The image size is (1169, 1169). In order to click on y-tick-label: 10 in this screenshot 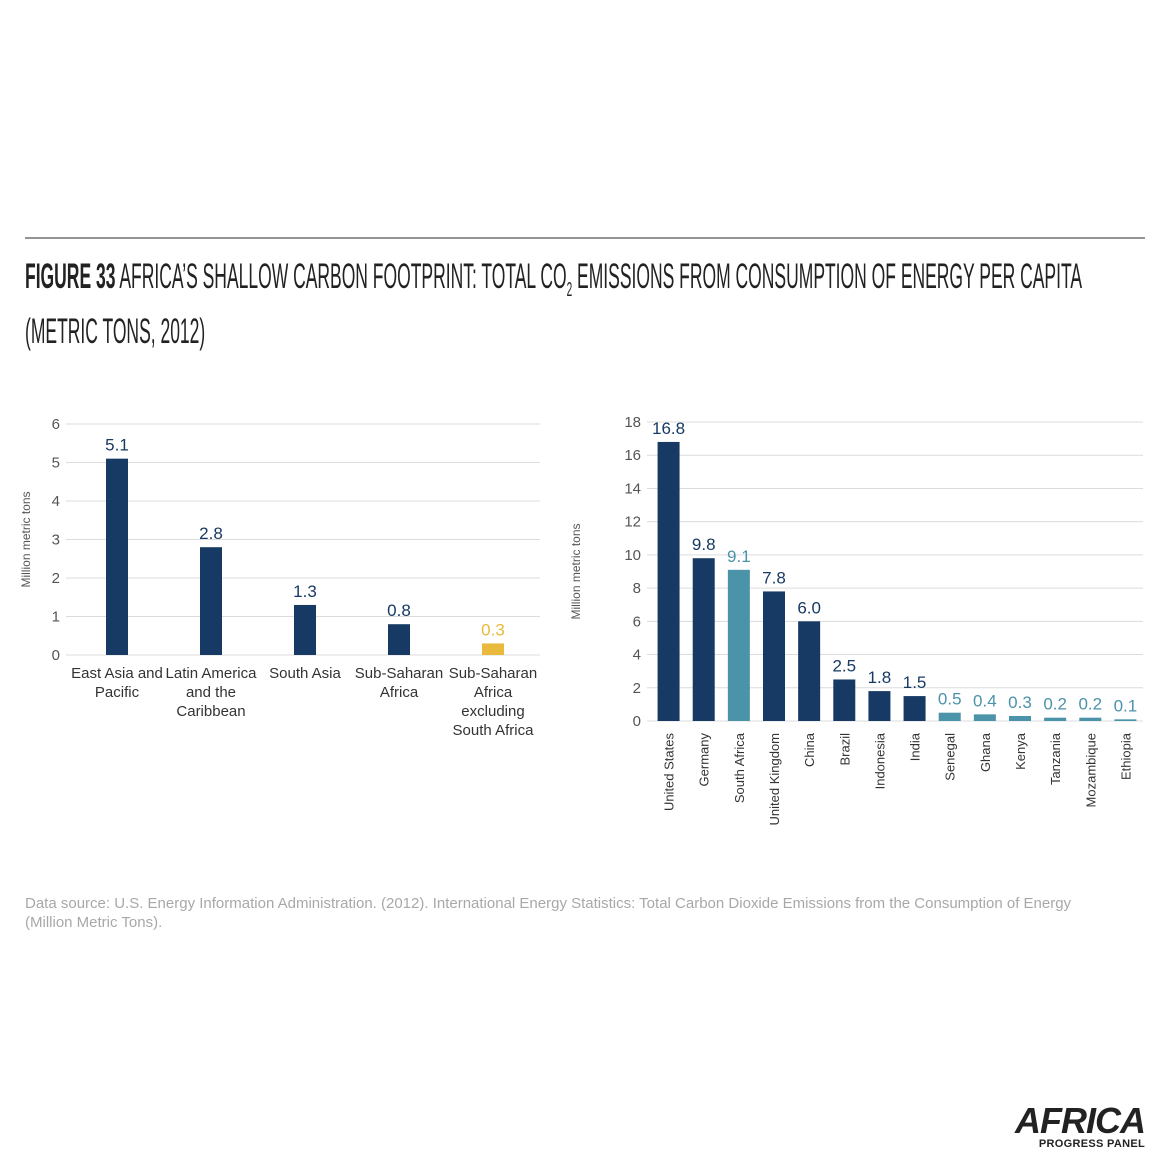, I will do `click(632, 555)`.